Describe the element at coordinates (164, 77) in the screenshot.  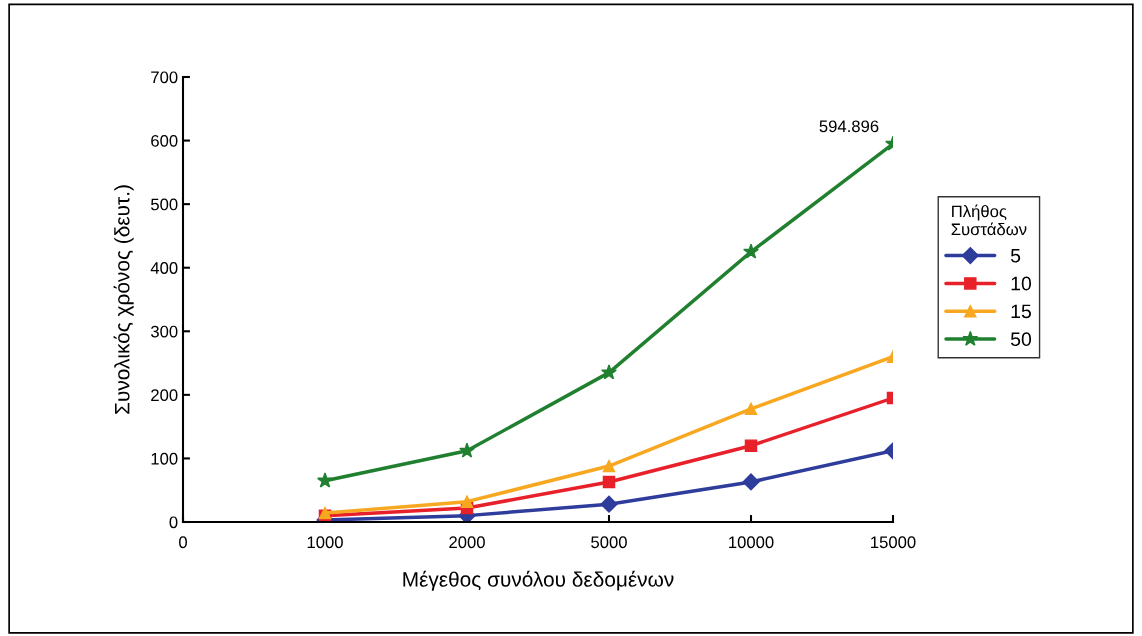
I see `y-tick-label: 700` at that location.